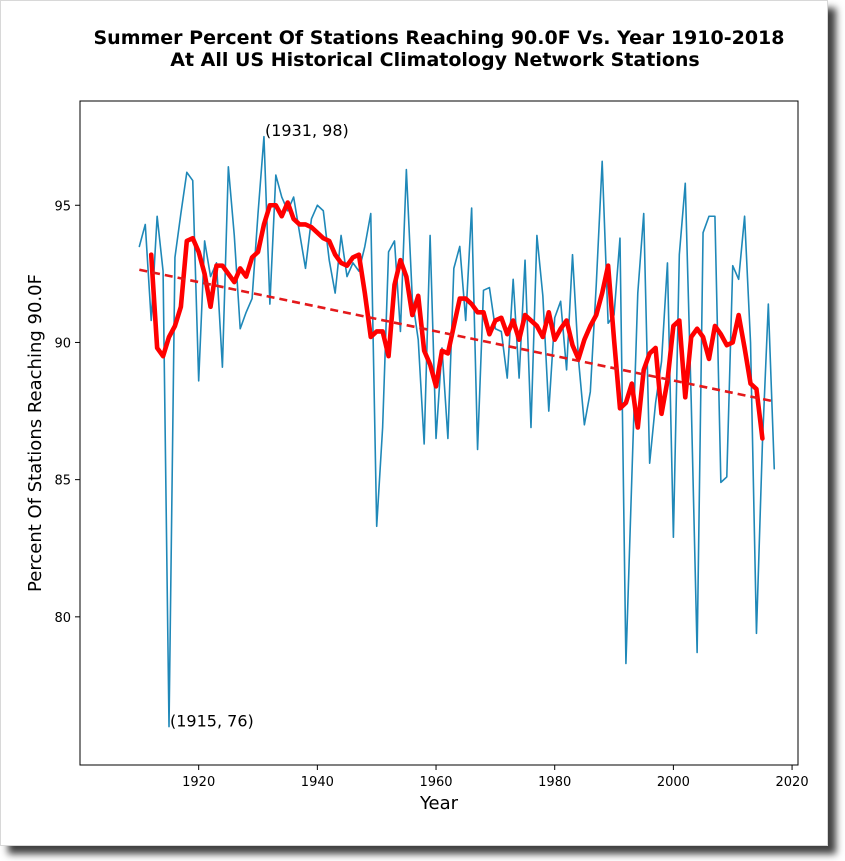 Image resolution: width=845 pixels, height=861 pixels. I want to click on x-tick-label: 1920, so click(198, 782).